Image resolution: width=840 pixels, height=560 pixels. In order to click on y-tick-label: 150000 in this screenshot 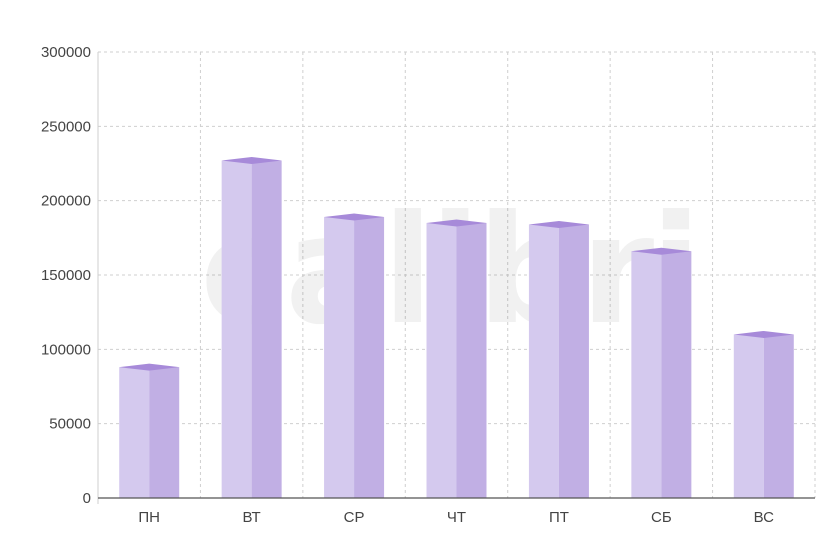, I will do `click(66, 275)`.